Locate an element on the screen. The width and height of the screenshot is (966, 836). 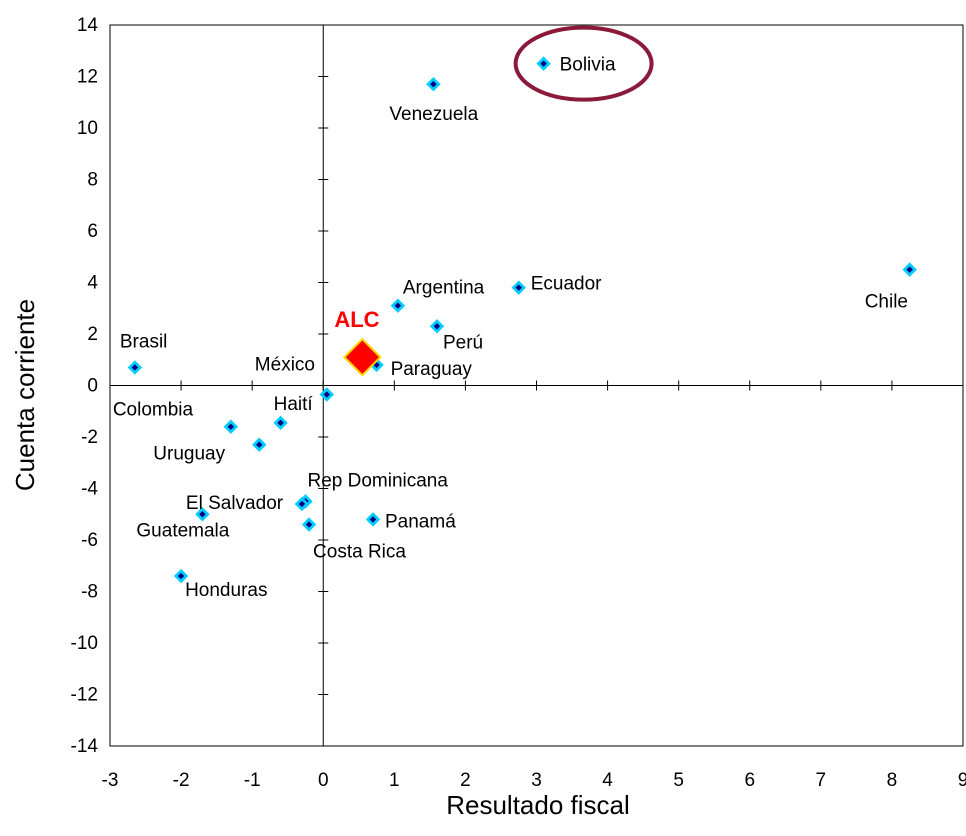
y-tick-label: 12 is located at coordinates (87, 77).